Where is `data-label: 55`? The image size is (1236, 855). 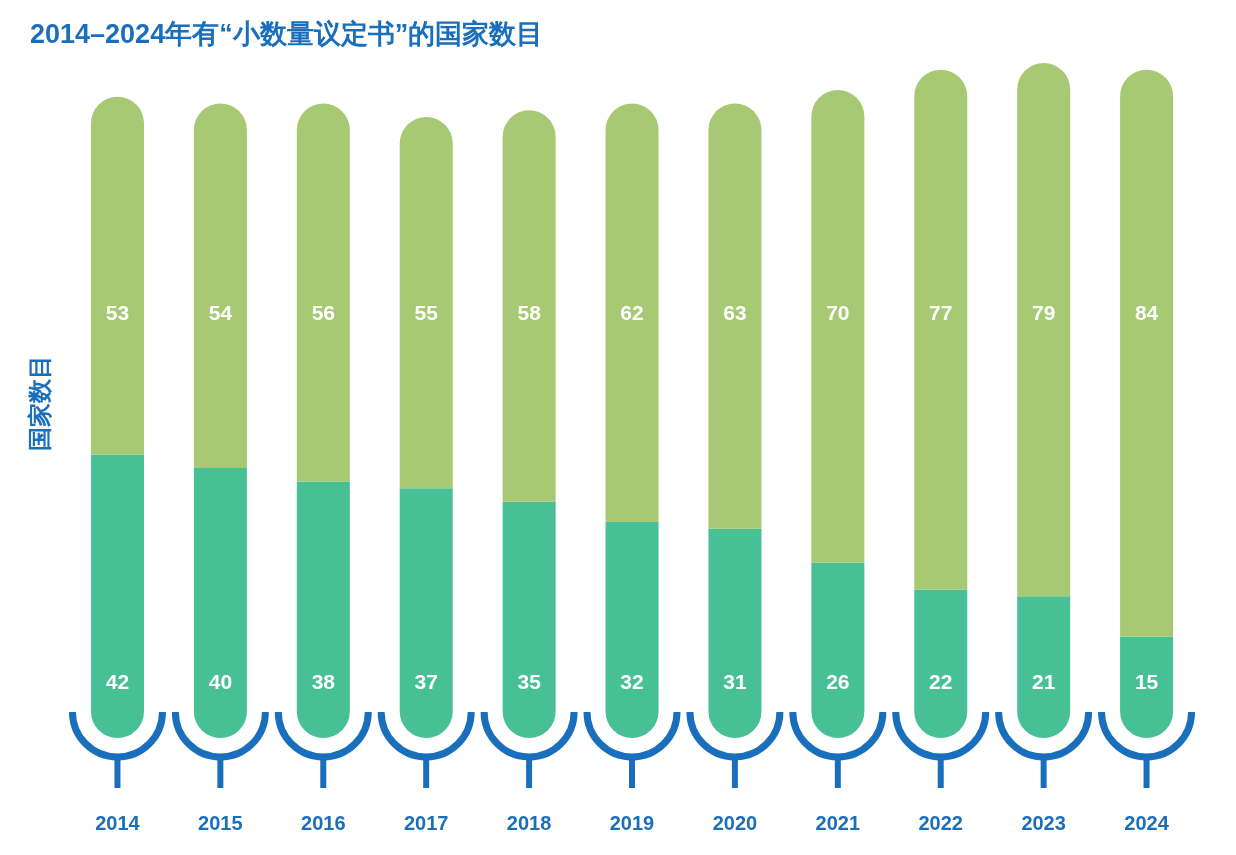 data-label: 55 is located at coordinates (426, 312).